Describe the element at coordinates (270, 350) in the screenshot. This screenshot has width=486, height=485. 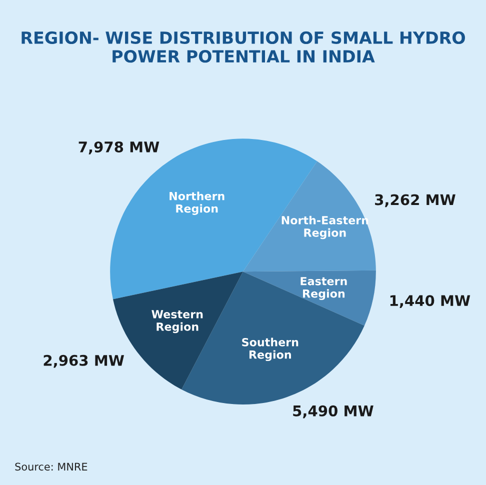
I see `slice-label: Southern Region` at that location.